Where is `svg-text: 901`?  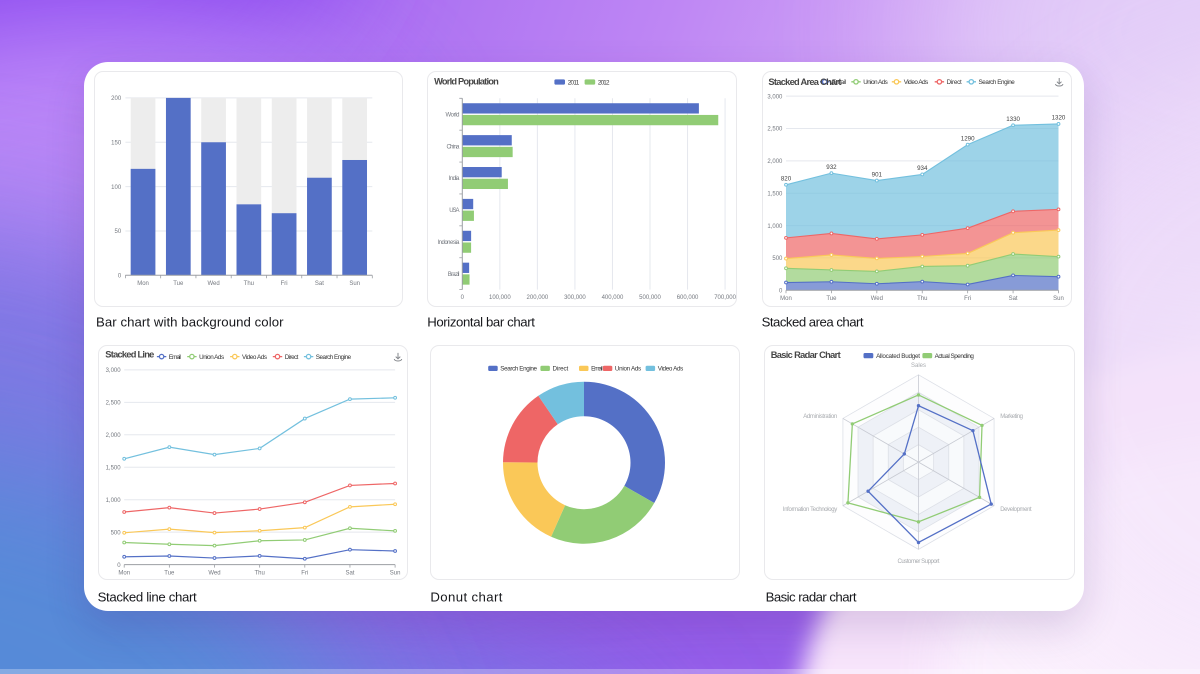
svg-text: 901 is located at coordinates (877, 174).